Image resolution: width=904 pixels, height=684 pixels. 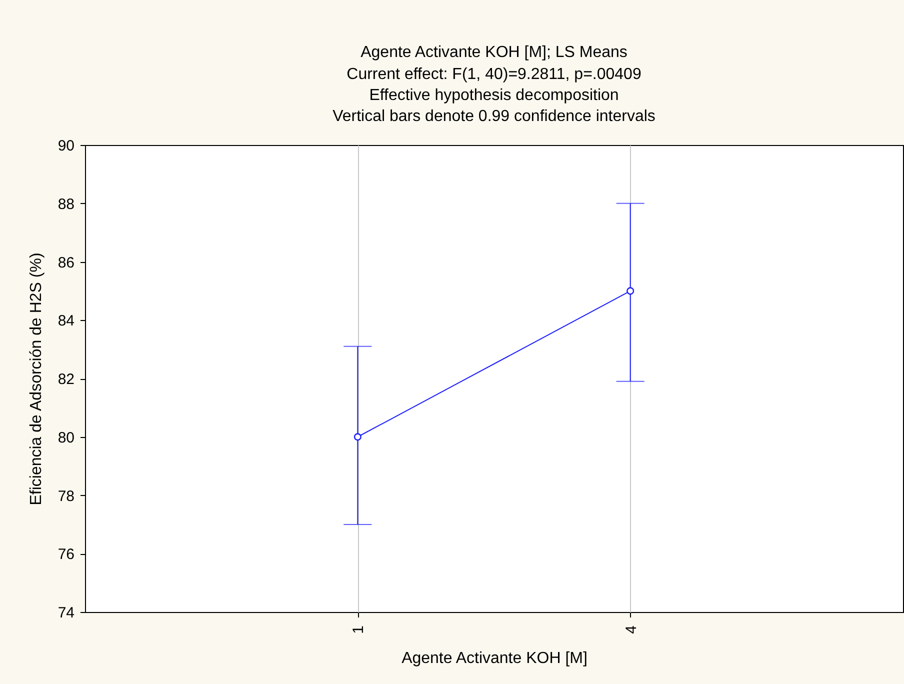 I want to click on y-tick-label: 74, so click(x=66, y=613).